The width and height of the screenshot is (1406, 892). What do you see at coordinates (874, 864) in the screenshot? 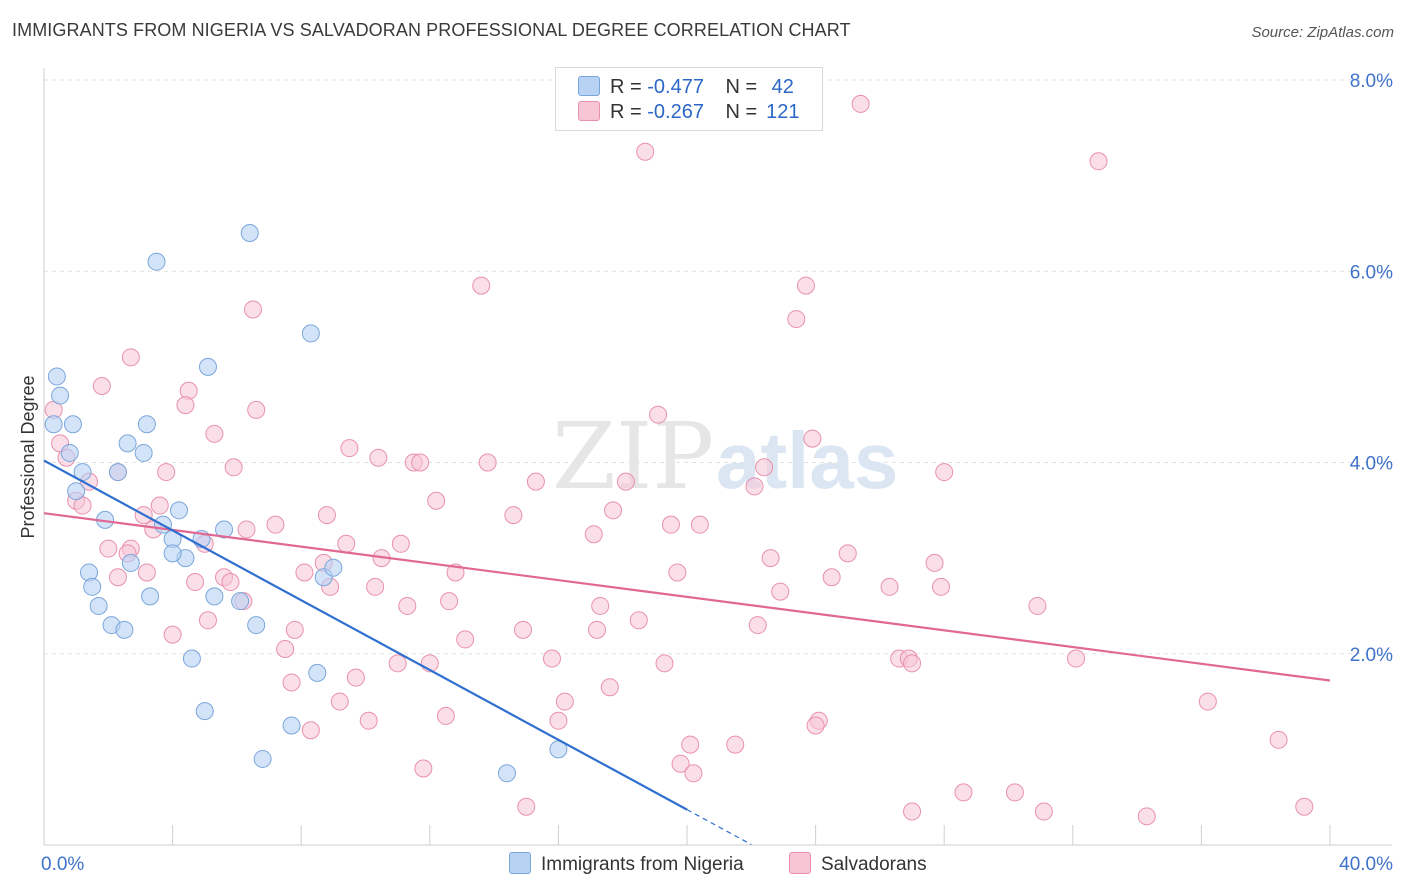
I see `bottom-salvadoran-label: Salvadorans` at bounding box center [874, 864].